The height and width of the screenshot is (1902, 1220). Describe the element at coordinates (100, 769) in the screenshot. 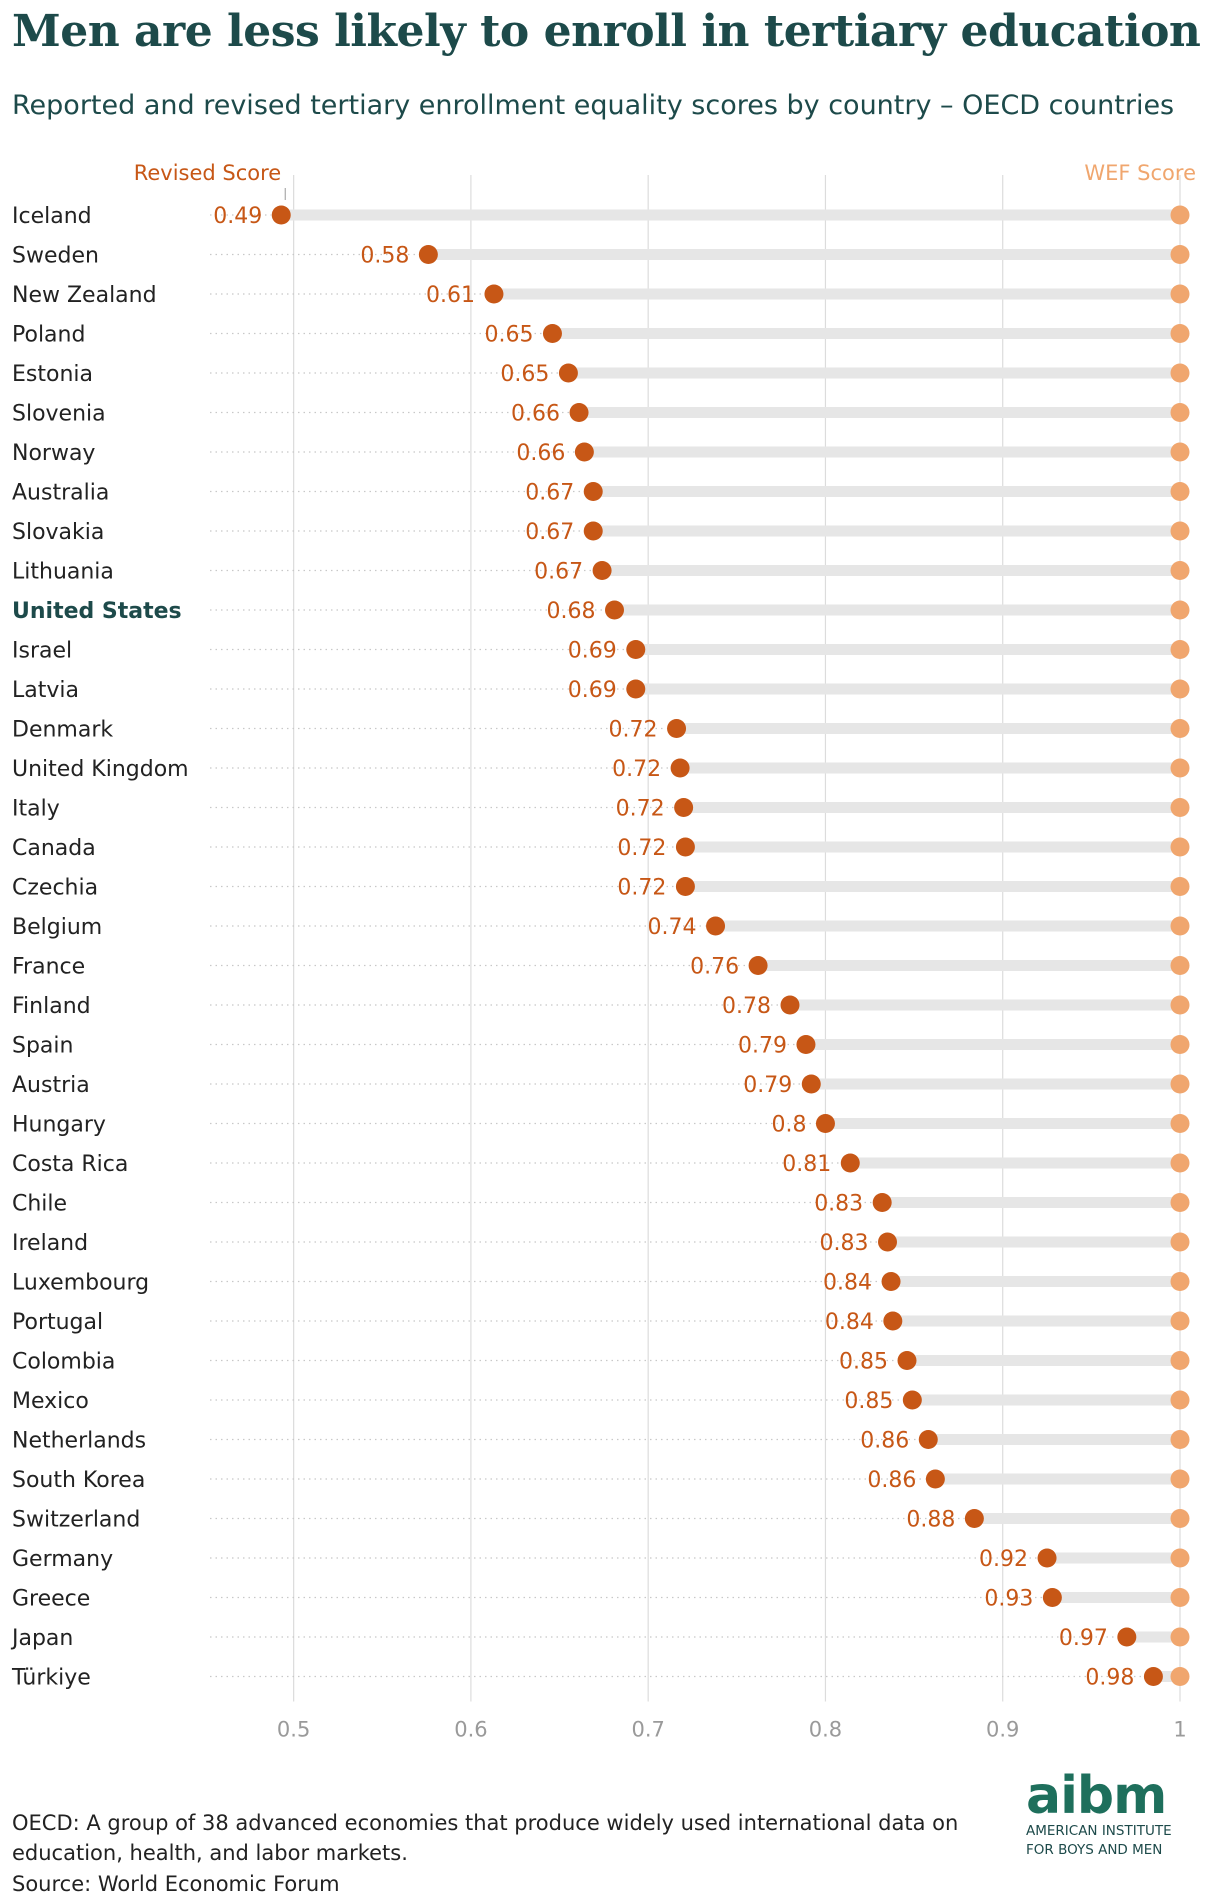

I see `country-label: United Kingdom` at that location.